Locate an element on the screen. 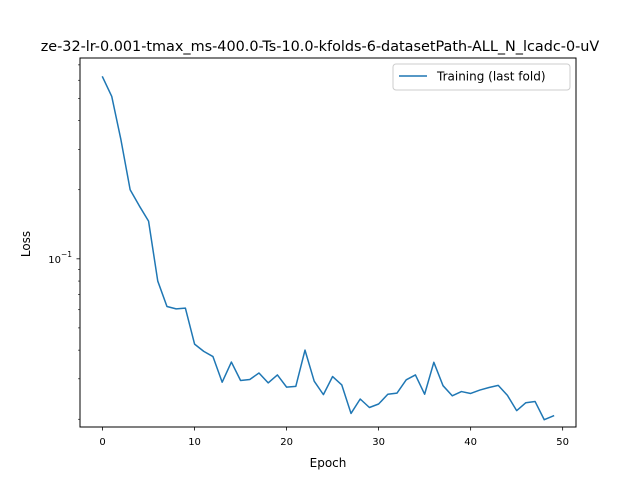 The height and width of the screenshot is (480, 640). x-tick-label-20: 20 is located at coordinates (286, 442).